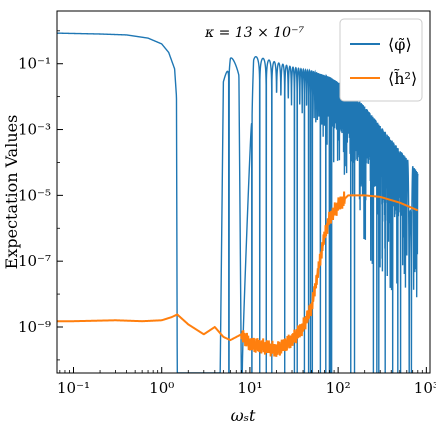 The image size is (436, 437). I want to click on legend-label-h2: ⟨h̃²⟩, so click(402, 78).